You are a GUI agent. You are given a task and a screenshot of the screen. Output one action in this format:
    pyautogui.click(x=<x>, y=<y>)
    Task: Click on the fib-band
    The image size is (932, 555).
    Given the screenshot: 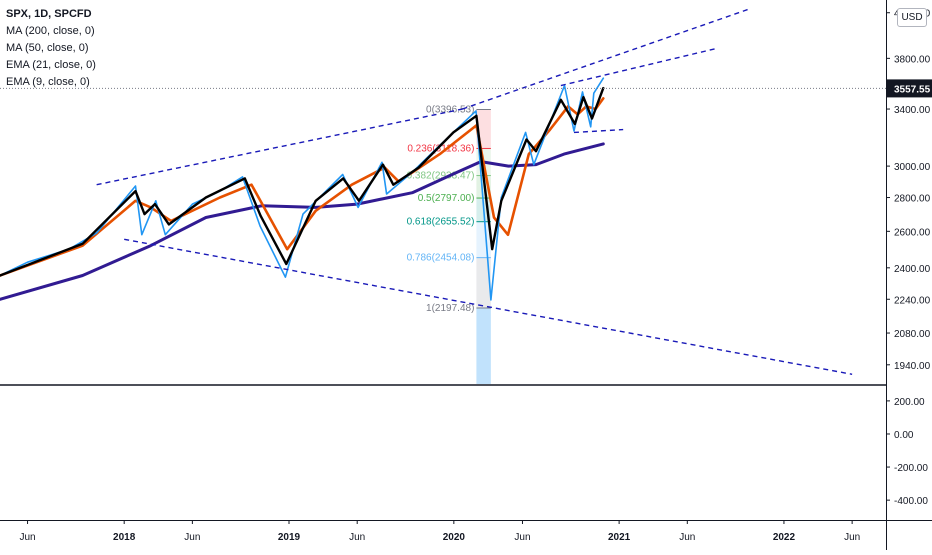 What is the action you would take?
    pyautogui.click(x=483, y=282)
    